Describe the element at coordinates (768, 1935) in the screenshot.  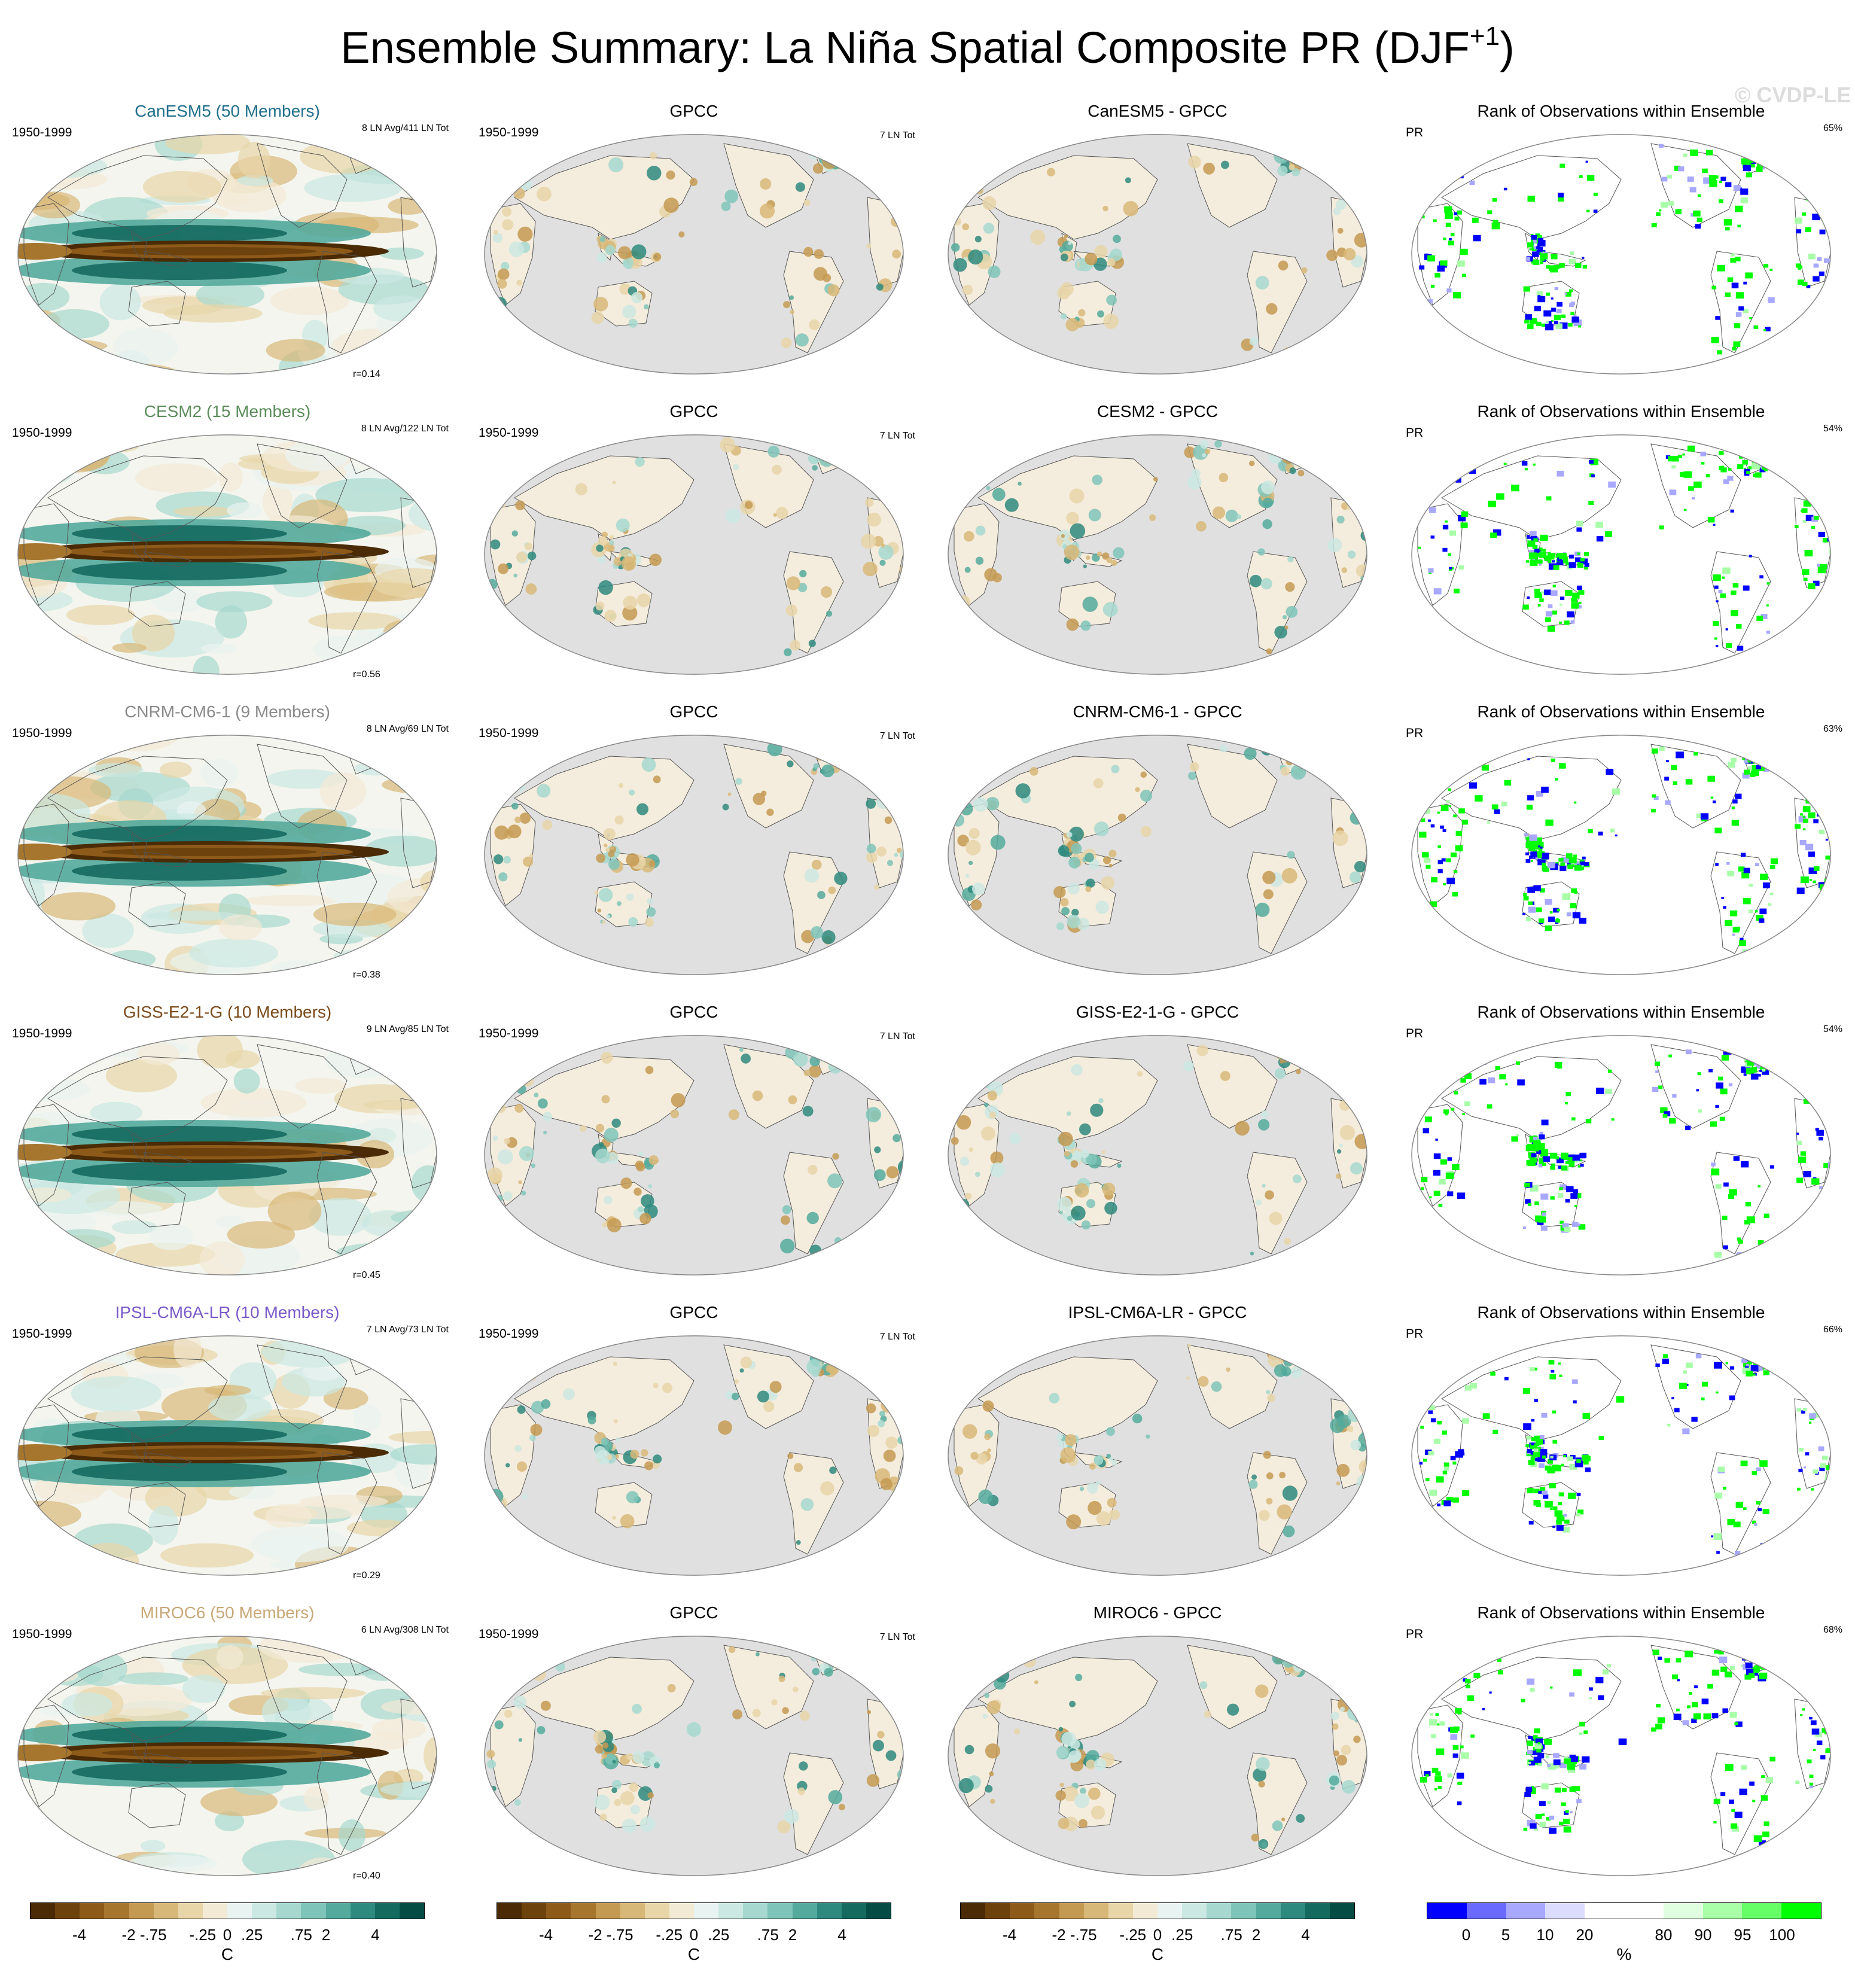
I see `colorbar-tick-label: .75` at that location.